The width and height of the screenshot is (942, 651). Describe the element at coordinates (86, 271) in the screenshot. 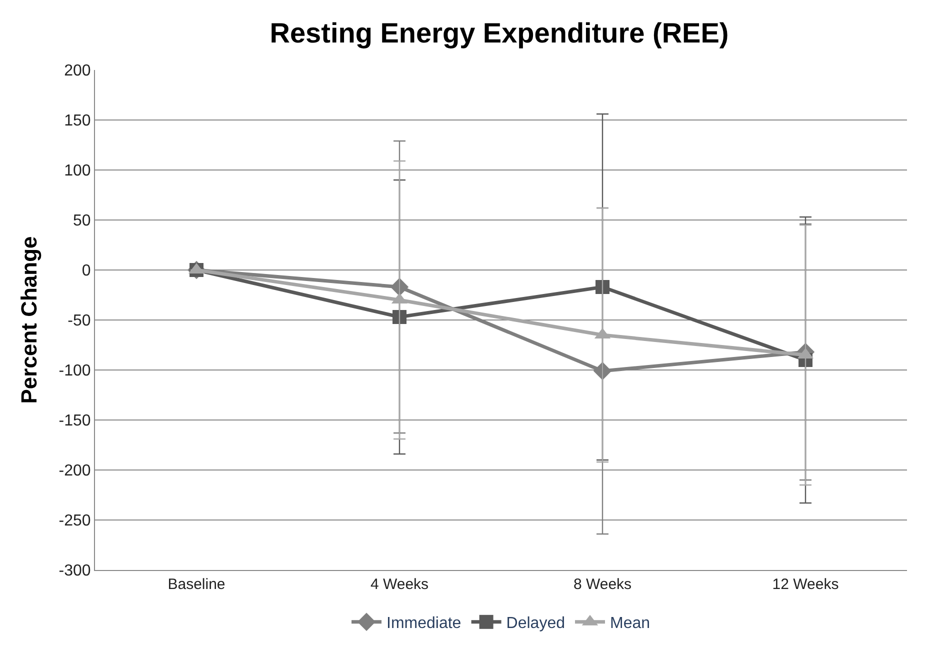

I see `y-tick-label: 0` at that location.